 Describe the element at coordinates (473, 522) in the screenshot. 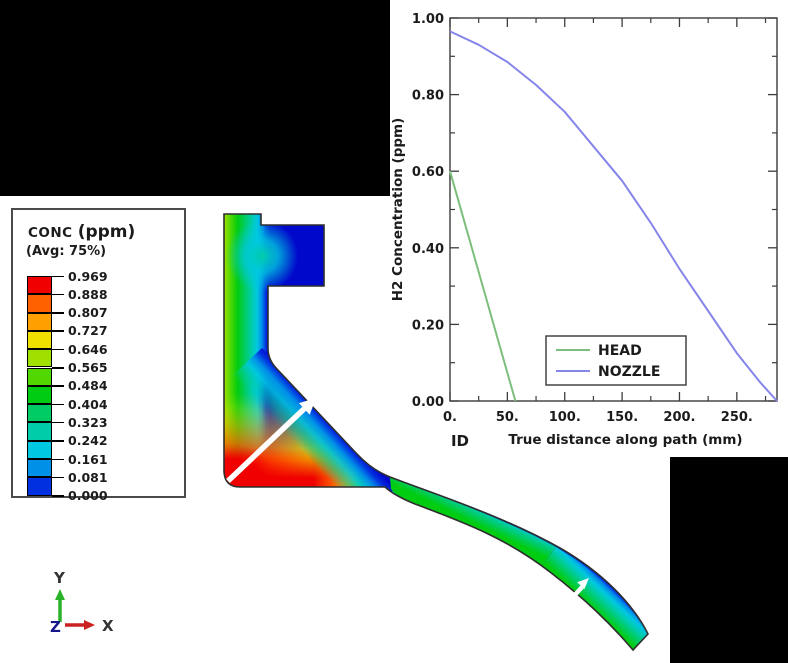

I see `contour-nozzle-strip-upper` at that location.